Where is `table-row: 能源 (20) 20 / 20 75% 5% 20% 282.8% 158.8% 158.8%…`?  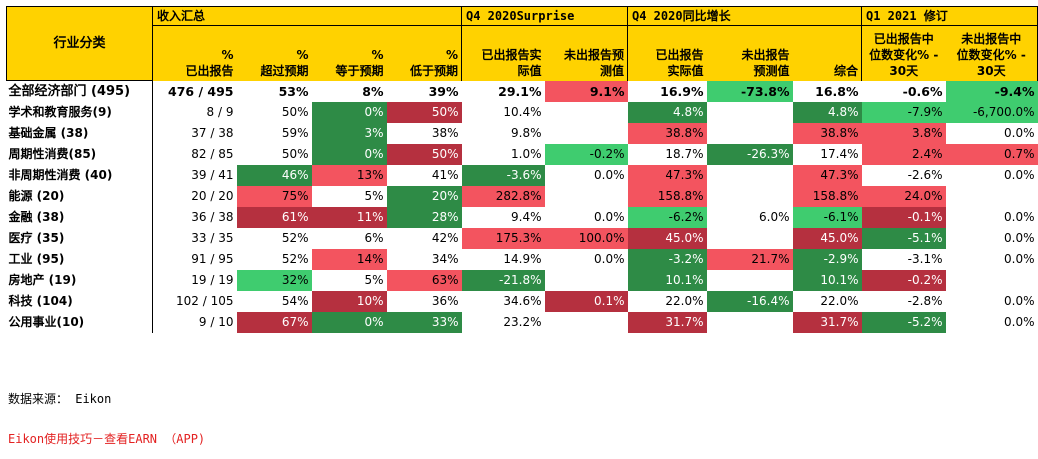
table-row: 能源 (20) 20 / 20 75% 5% 20% 282.8% 158.8% 158.8%… is located at coordinates (522, 196).